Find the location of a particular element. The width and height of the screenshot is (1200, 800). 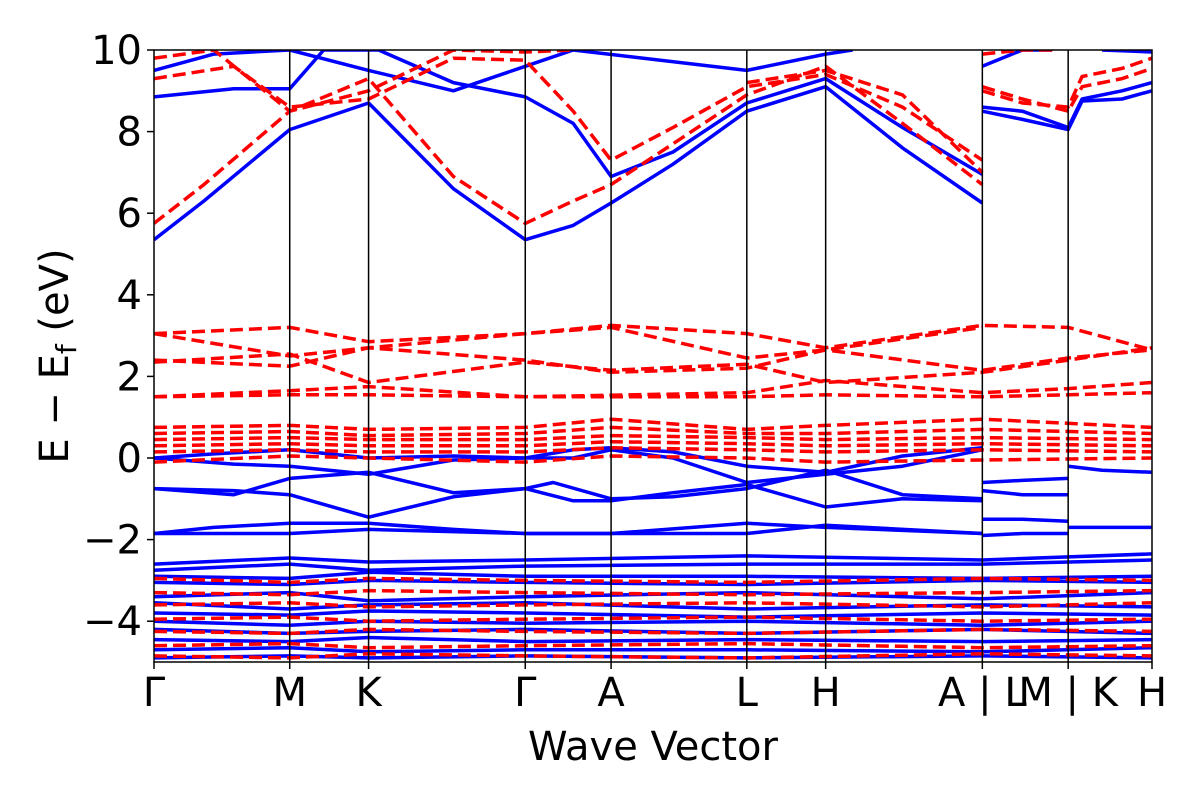

y-tick-label: −2 is located at coordinates (112, 541).